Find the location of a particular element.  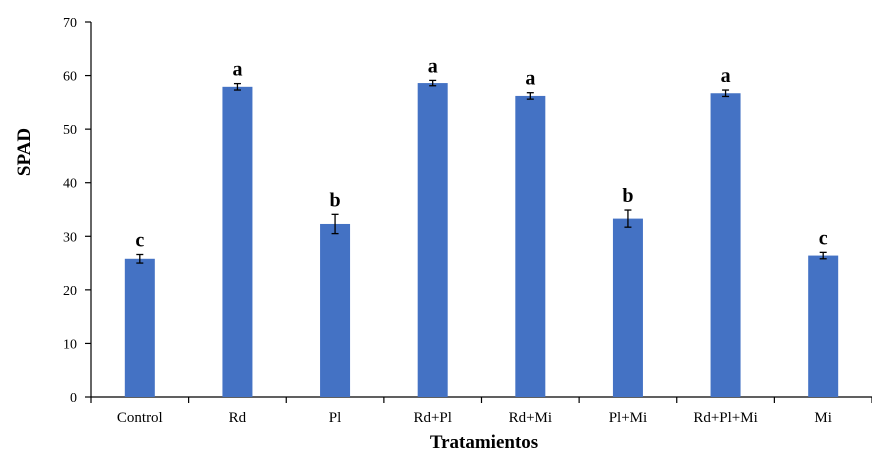

y-tick-label: 10 is located at coordinates (70, 344).